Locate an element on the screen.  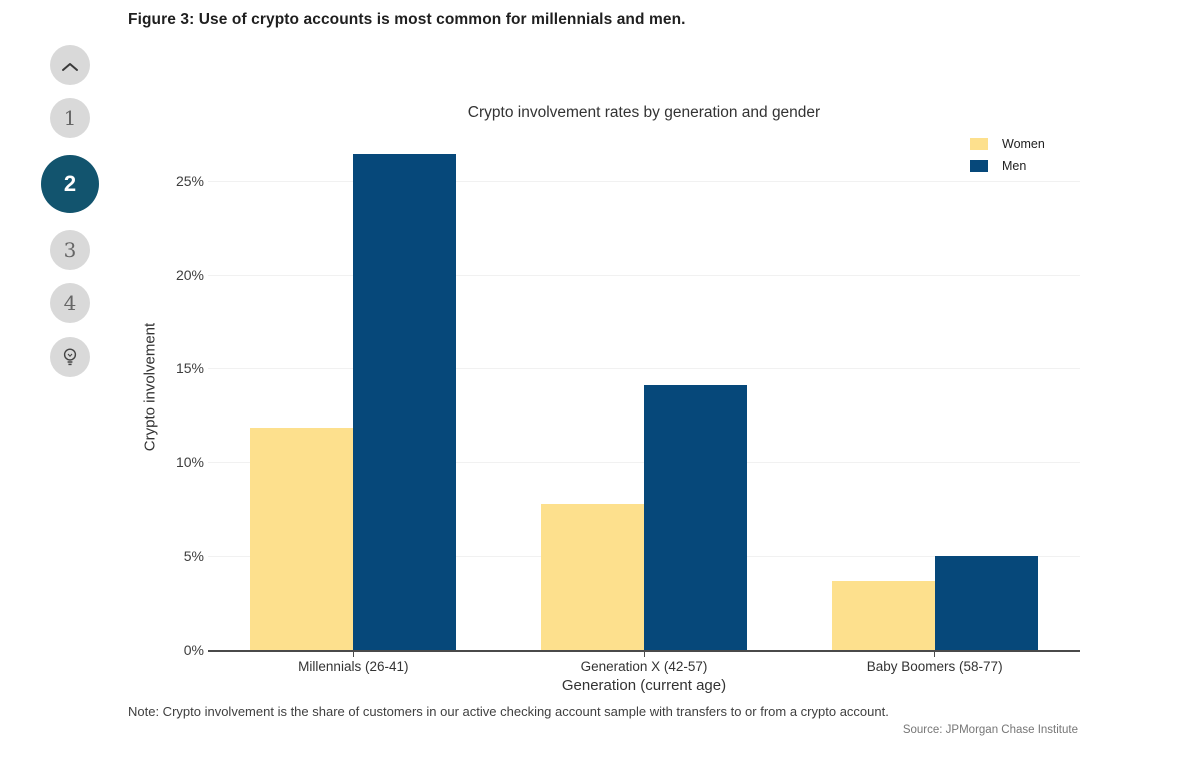
legend-item-men: Men is located at coordinates (1007, 166).